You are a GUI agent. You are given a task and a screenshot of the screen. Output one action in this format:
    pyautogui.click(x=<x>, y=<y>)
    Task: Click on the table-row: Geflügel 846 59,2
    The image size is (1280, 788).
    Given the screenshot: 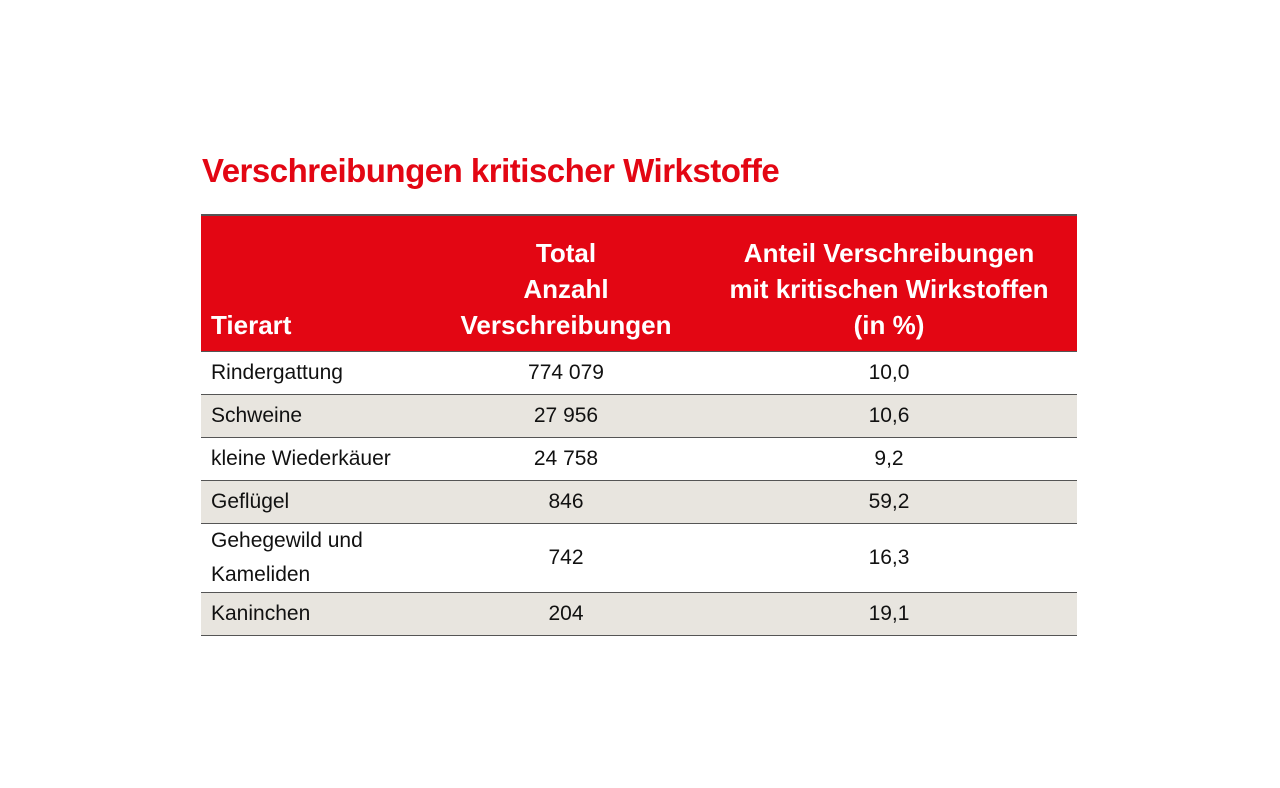 What is the action you would take?
    pyautogui.click(x=639, y=502)
    